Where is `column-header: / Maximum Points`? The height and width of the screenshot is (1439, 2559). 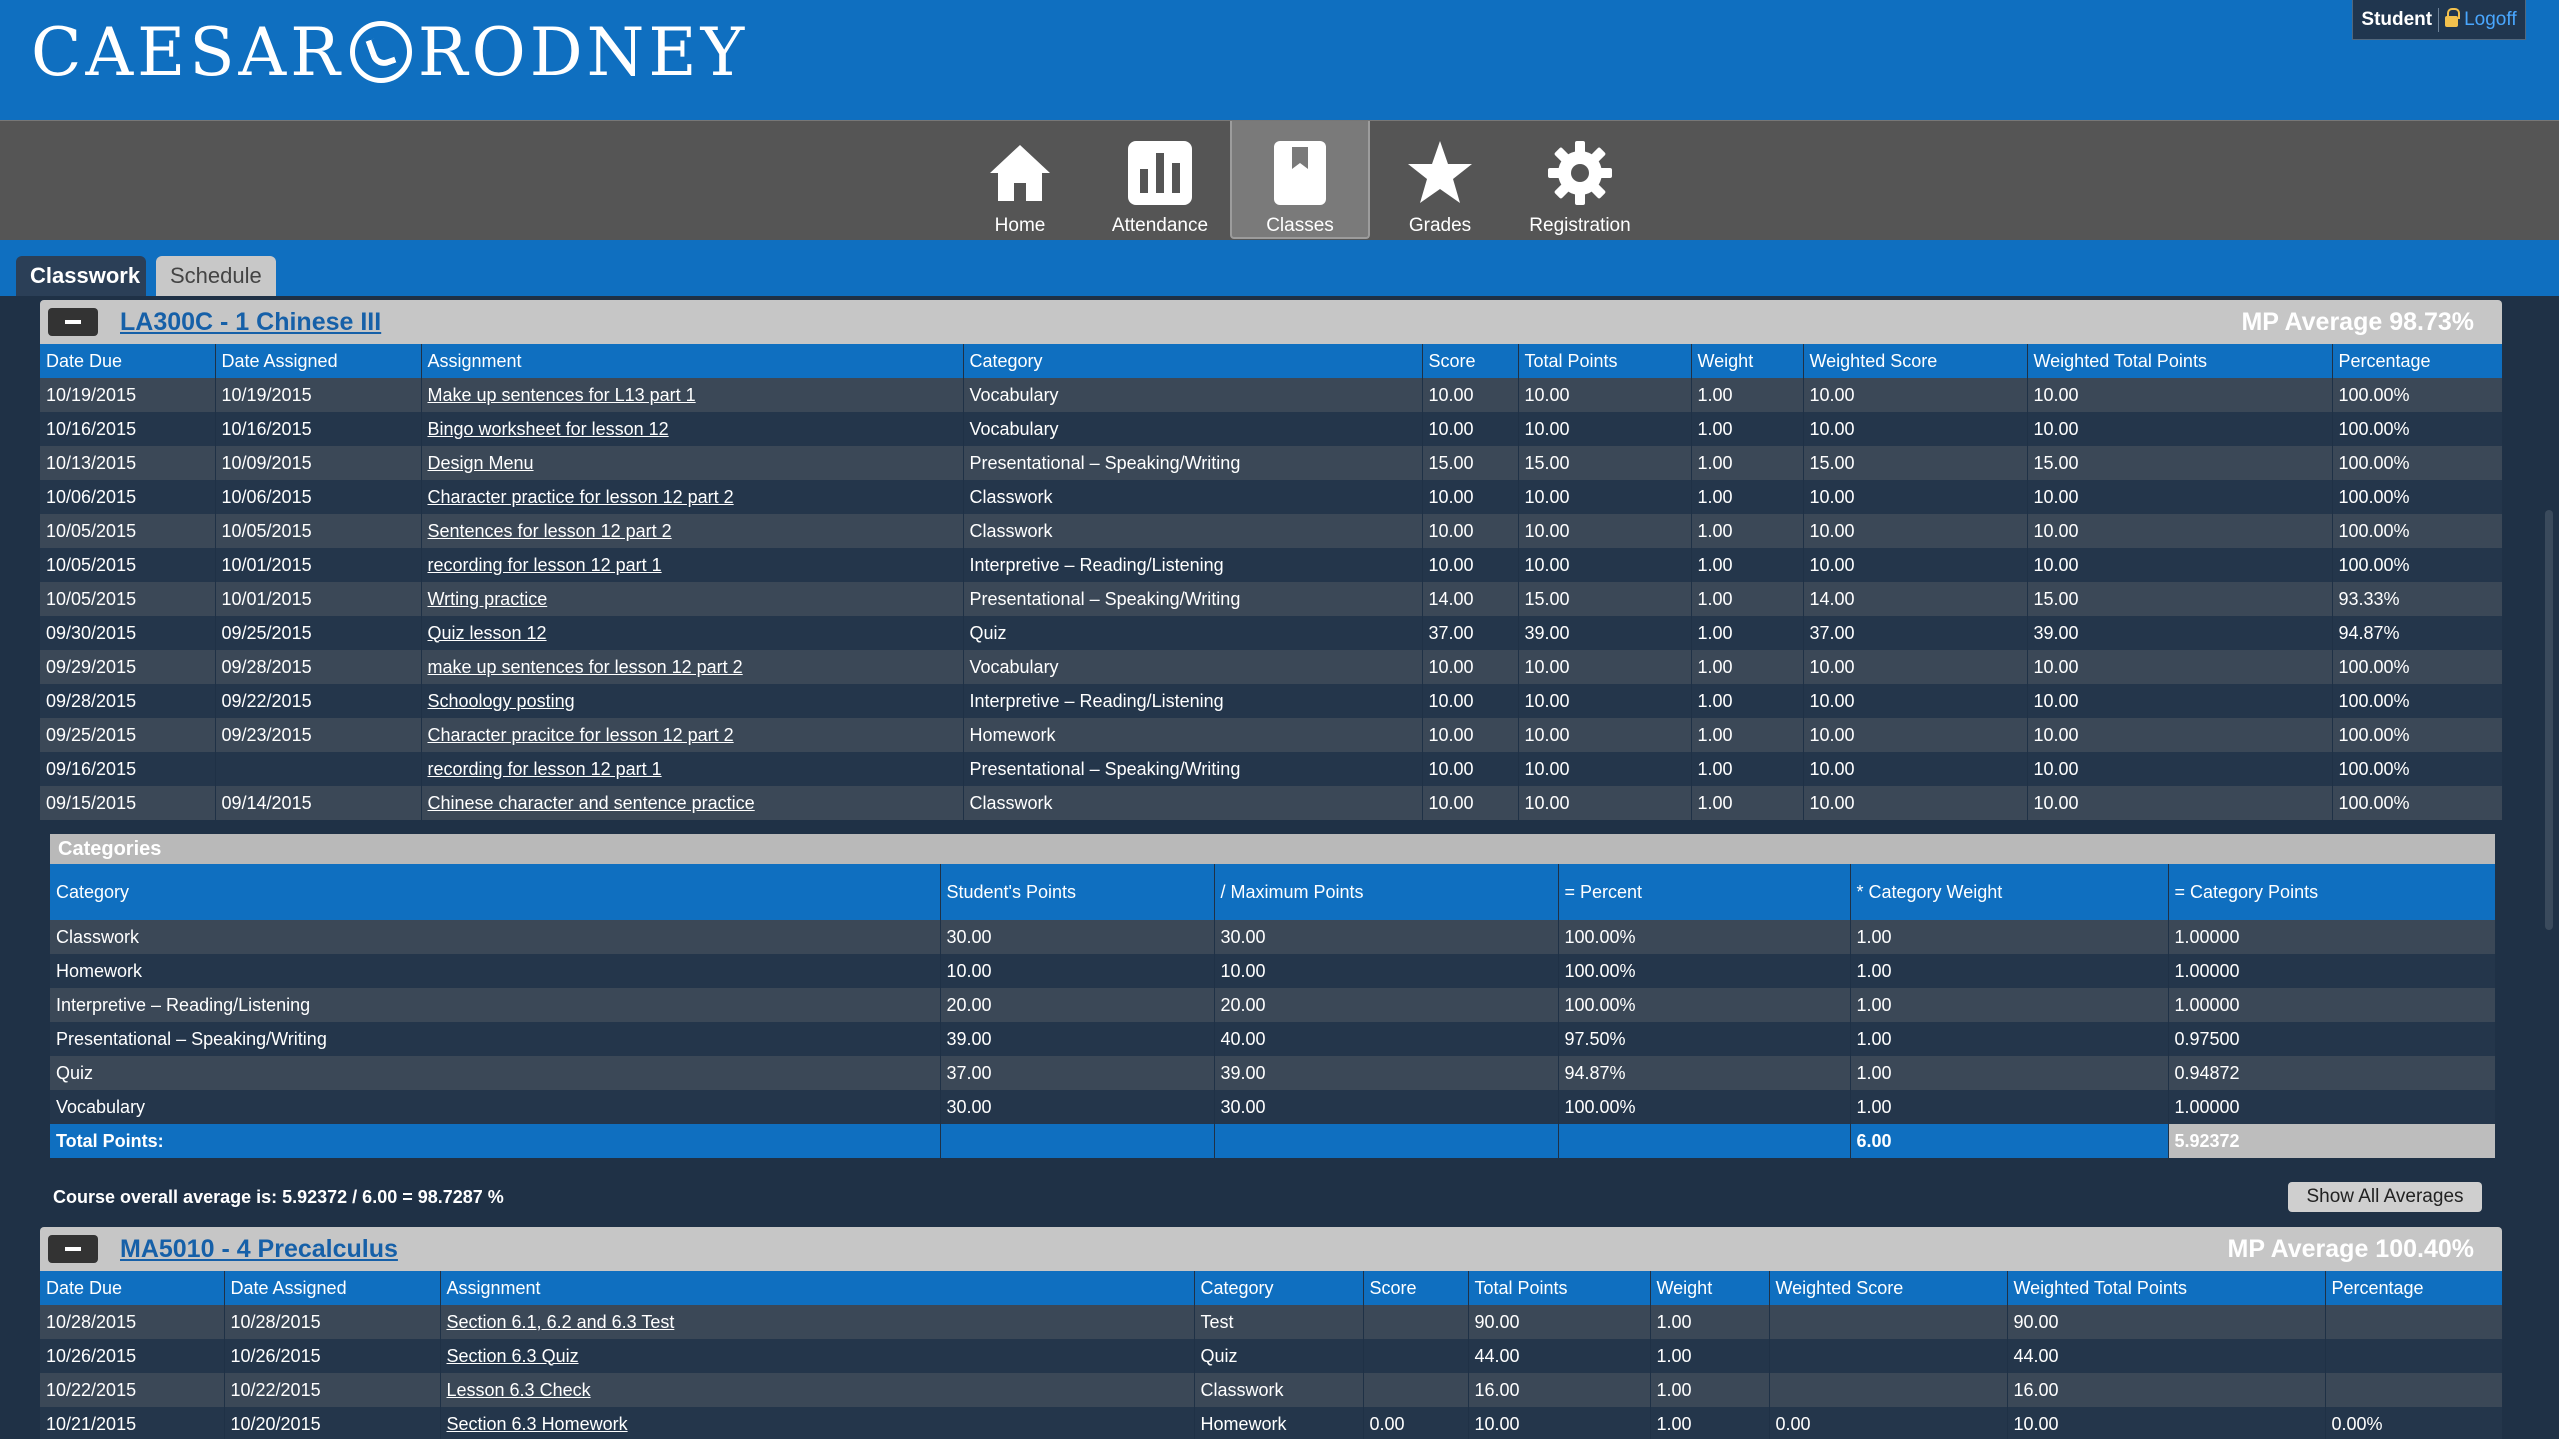
column-header: / Maximum Points is located at coordinates (1386, 892).